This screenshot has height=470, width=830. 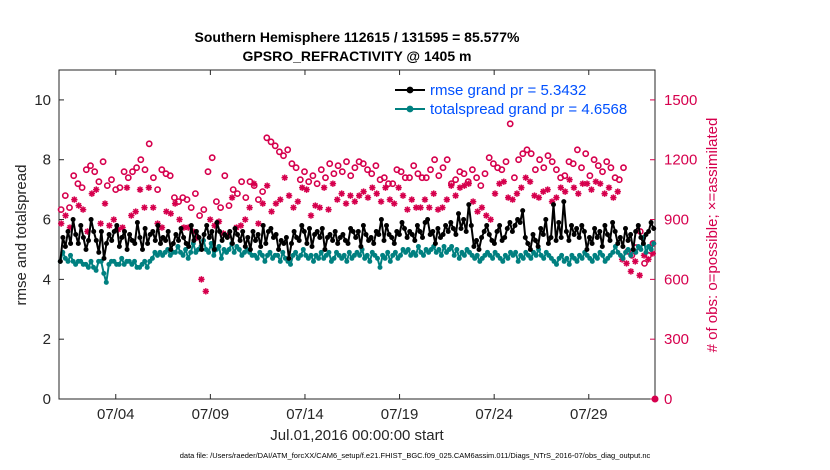 I want to click on legend-totalspread-marker, so click(x=410, y=109).